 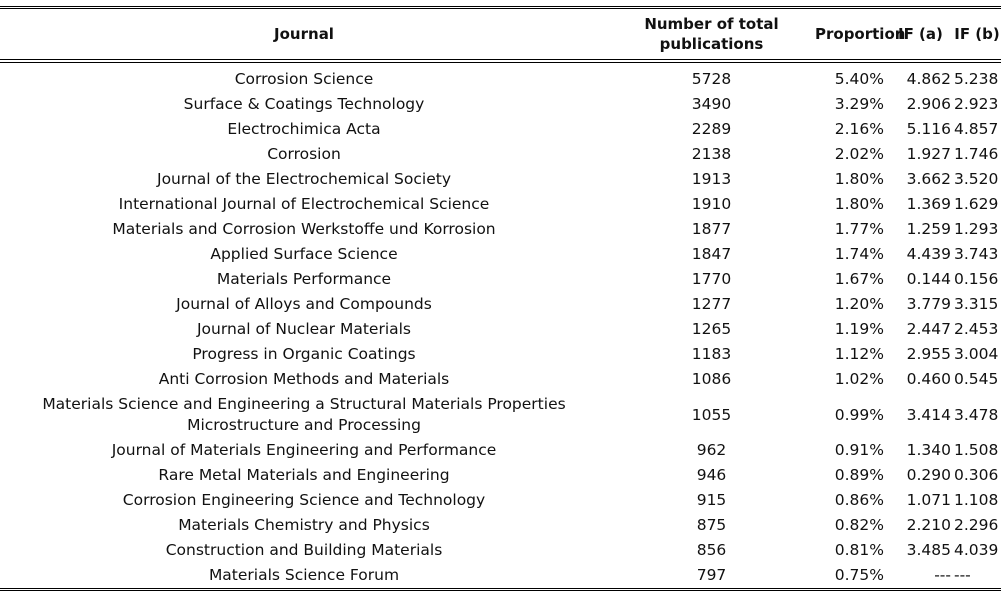 I want to click on cell-journal: Journal of the Electrochemical Society, so click(x=304, y=179).